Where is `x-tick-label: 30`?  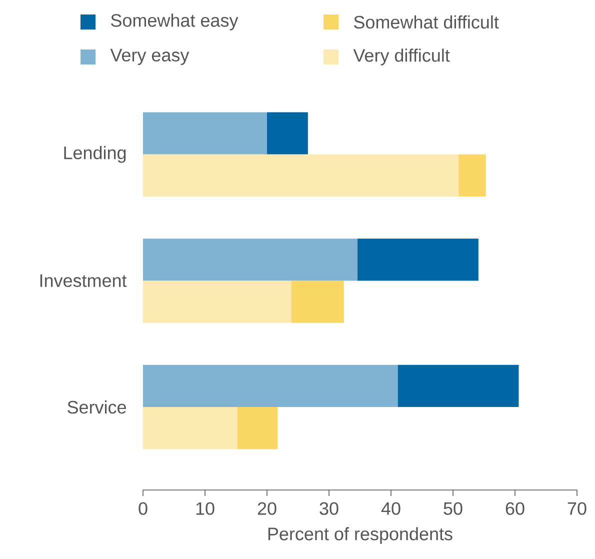 x-tick-label: 30 is located at coordinates (329, 508).